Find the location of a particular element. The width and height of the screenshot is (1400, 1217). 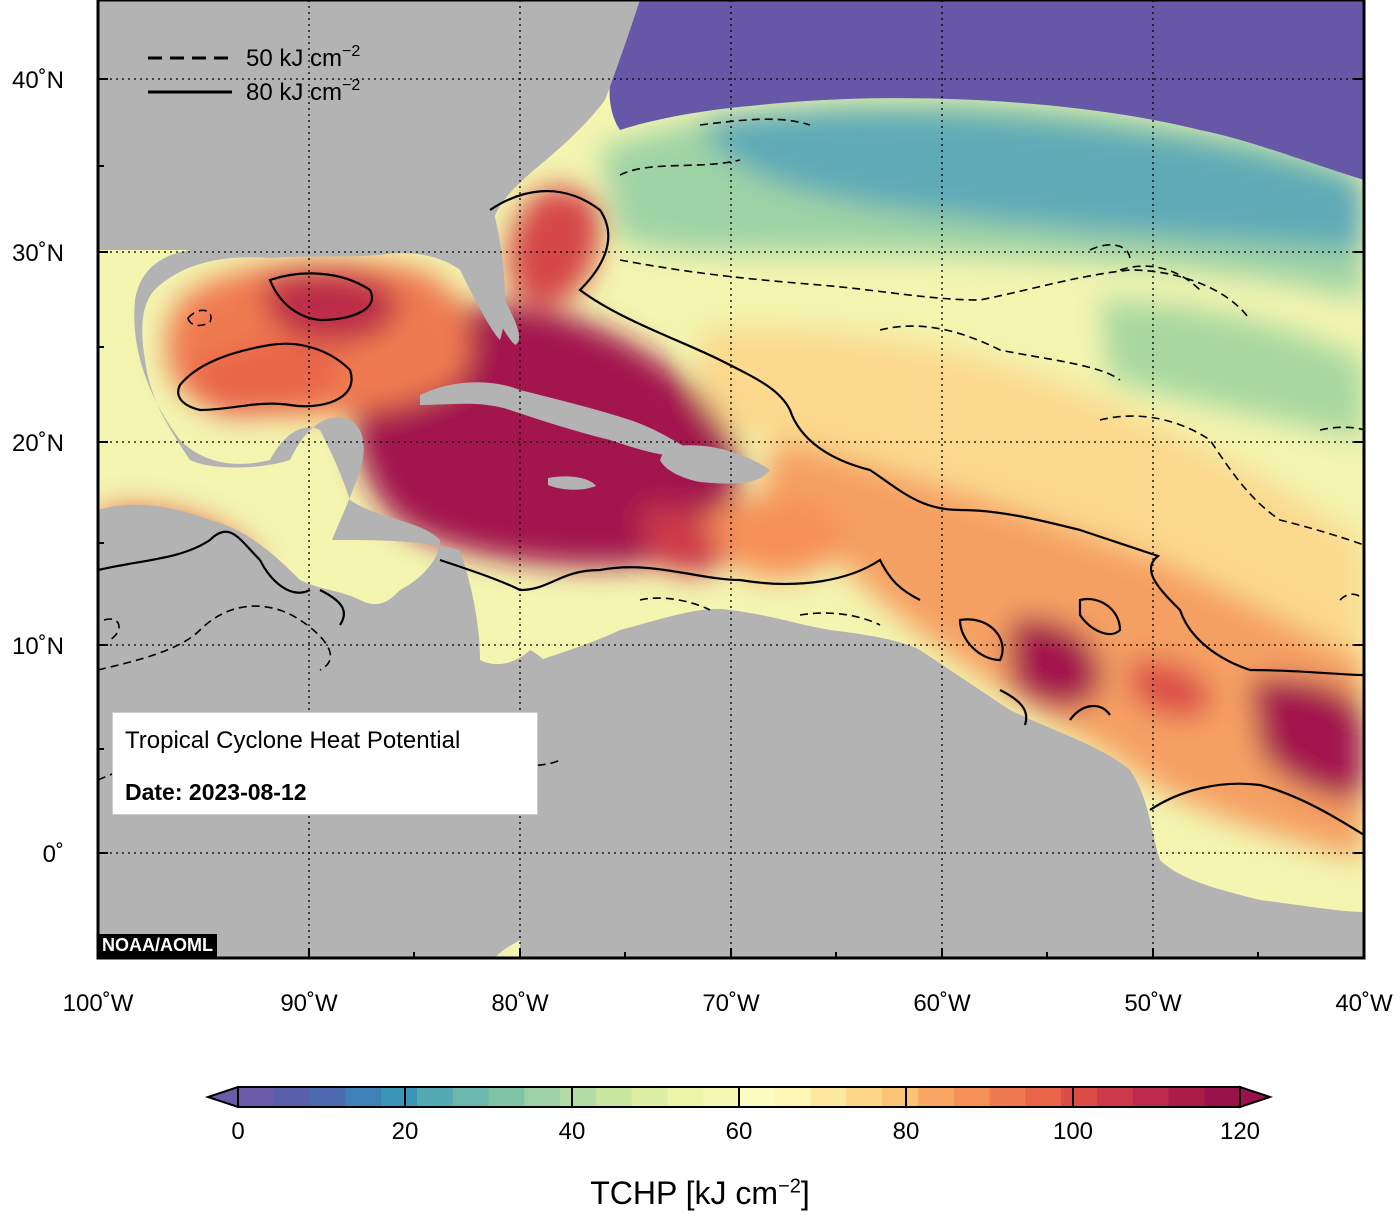

lon-tick-label: 80˚W is located at coordinates (520, 1003).